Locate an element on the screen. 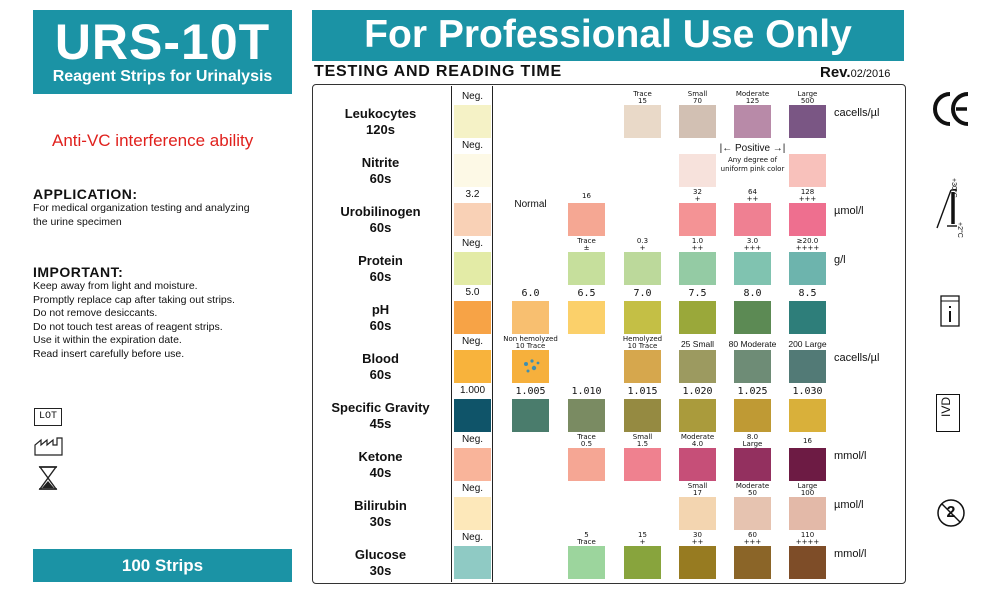 The width and height of the screenshot is (1000, 592). value-label: 200 Large is located at coordinates (807, 344).